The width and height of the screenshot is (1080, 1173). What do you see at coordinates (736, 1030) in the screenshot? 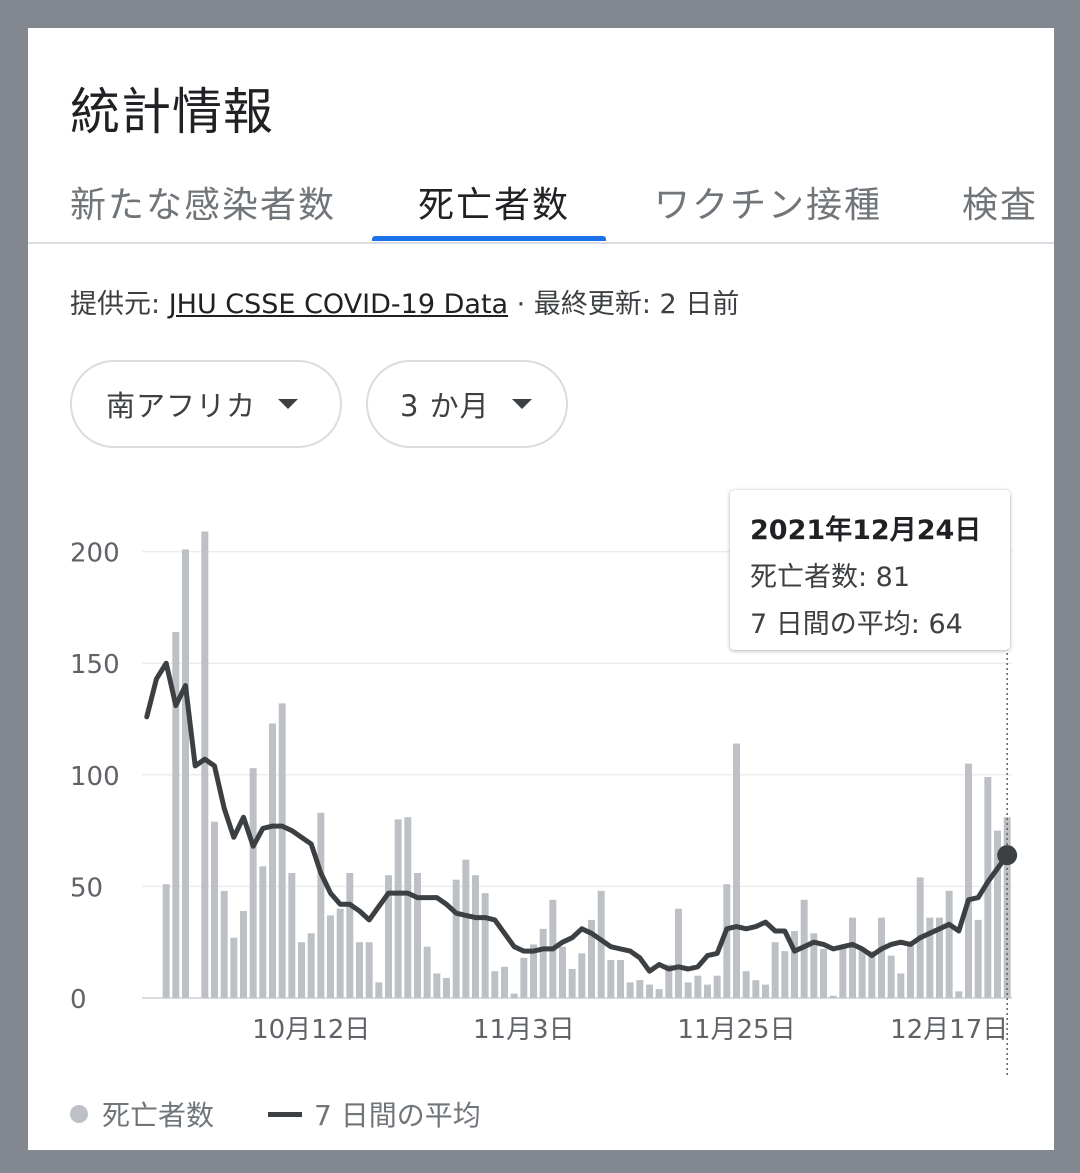
I see `x-tick-label: 11月25日` at bounding box center [736, 1030].